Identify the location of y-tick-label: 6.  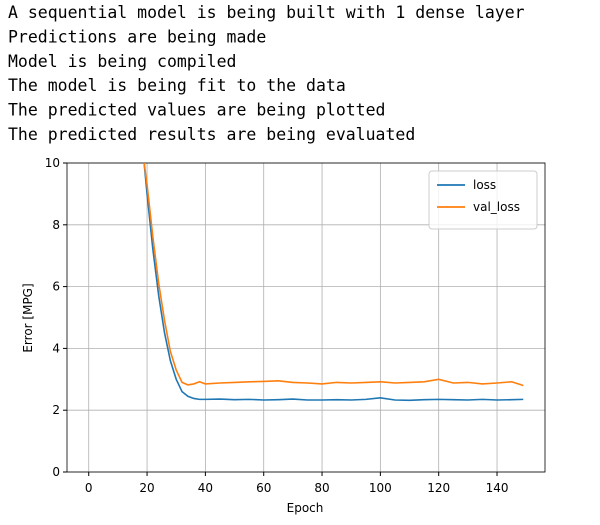
(56, 287).